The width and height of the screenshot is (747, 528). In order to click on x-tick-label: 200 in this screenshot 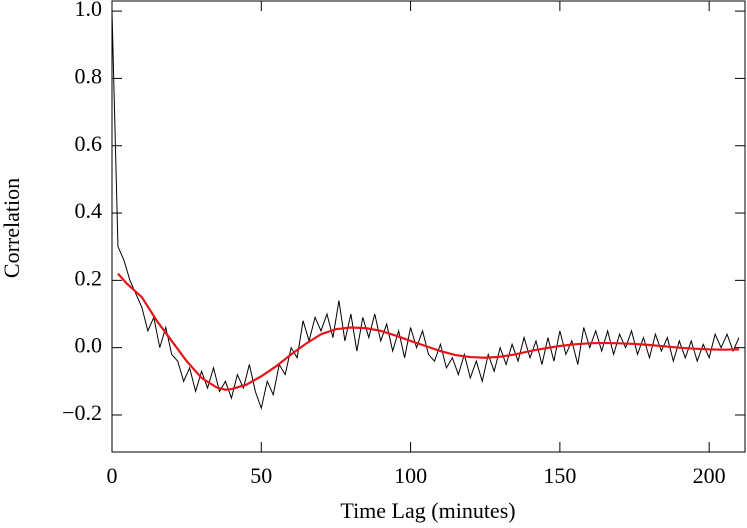, I will do `click(709, 475)`.